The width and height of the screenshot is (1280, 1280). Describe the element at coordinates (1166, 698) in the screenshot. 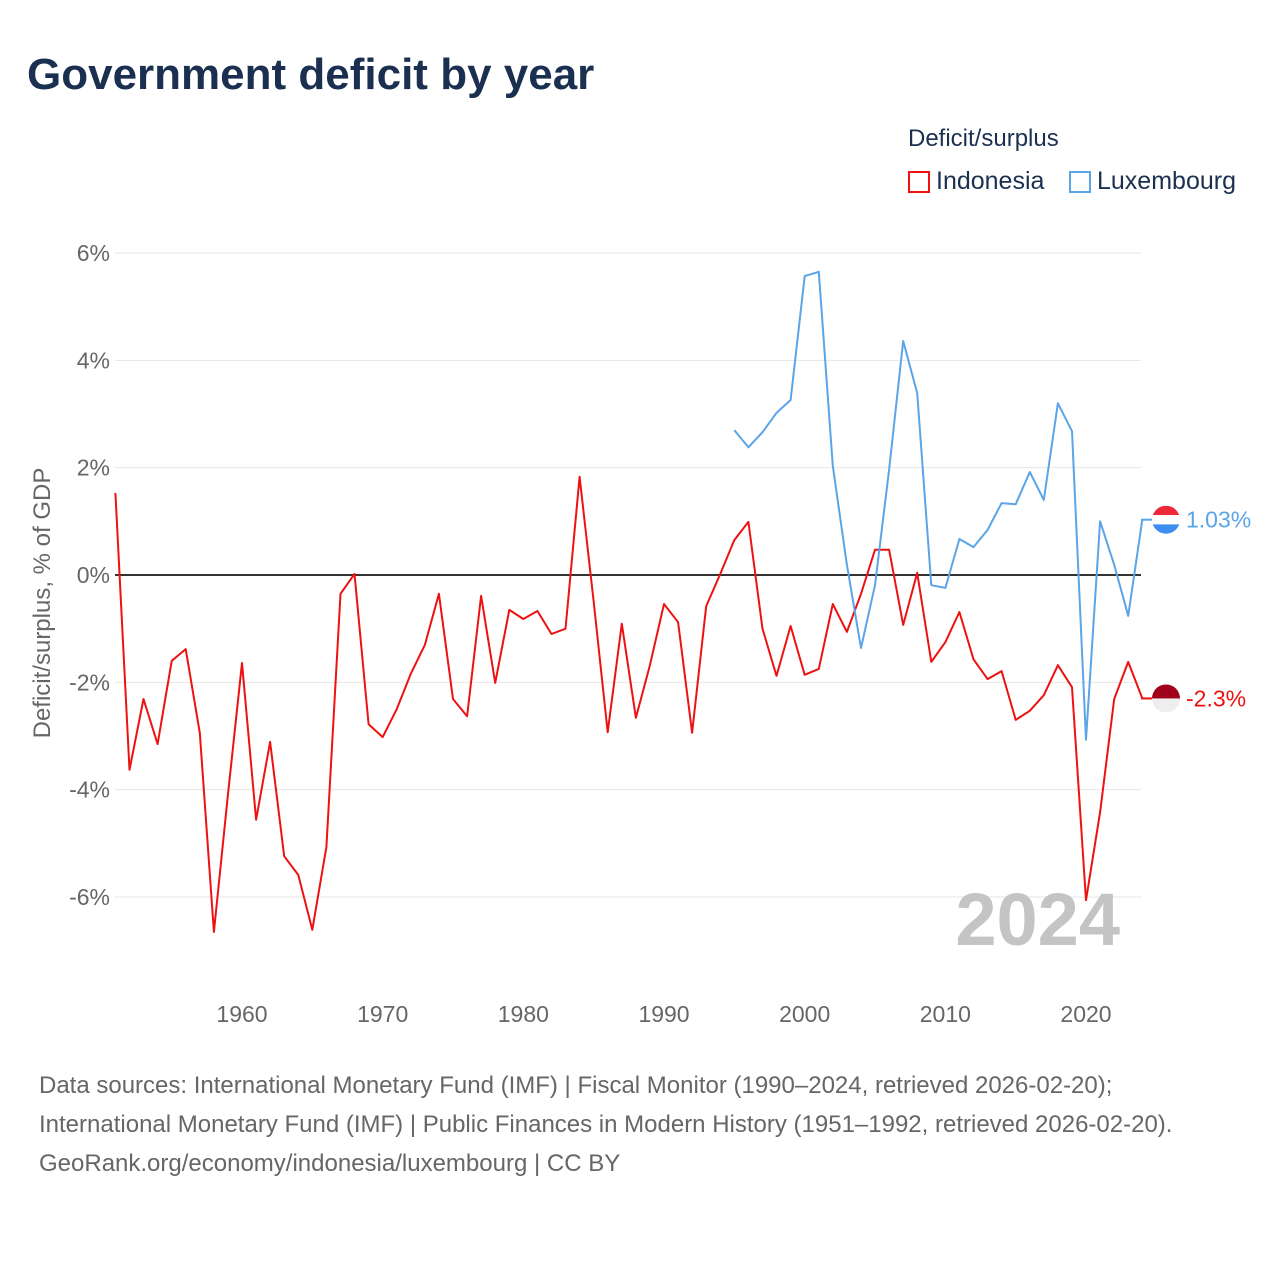

I see `indonesia-flag-icon` at that location.